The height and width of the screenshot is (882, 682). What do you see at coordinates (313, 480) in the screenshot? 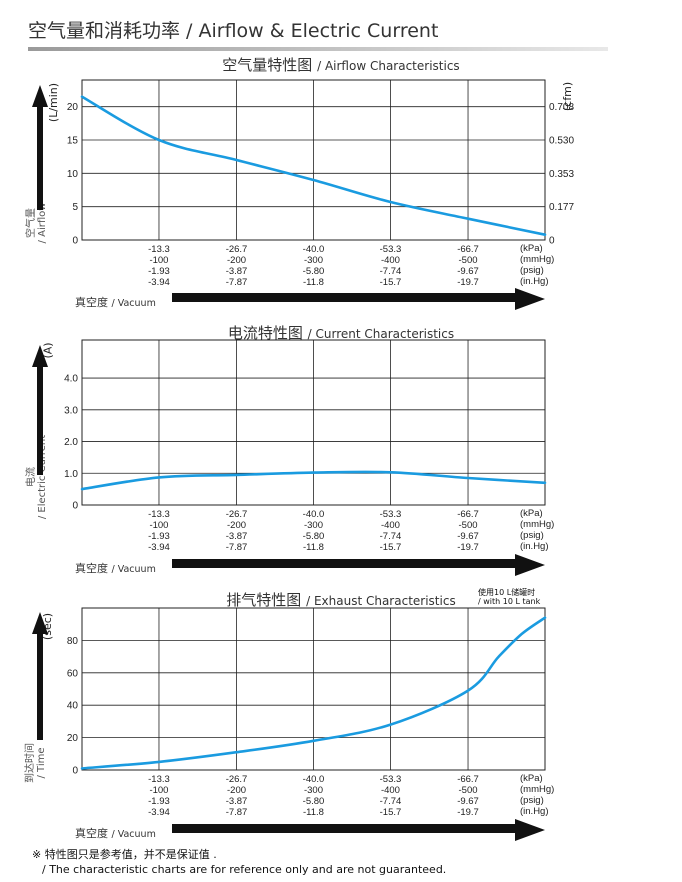
I see `current-curve` at bounding box center [313, 480].